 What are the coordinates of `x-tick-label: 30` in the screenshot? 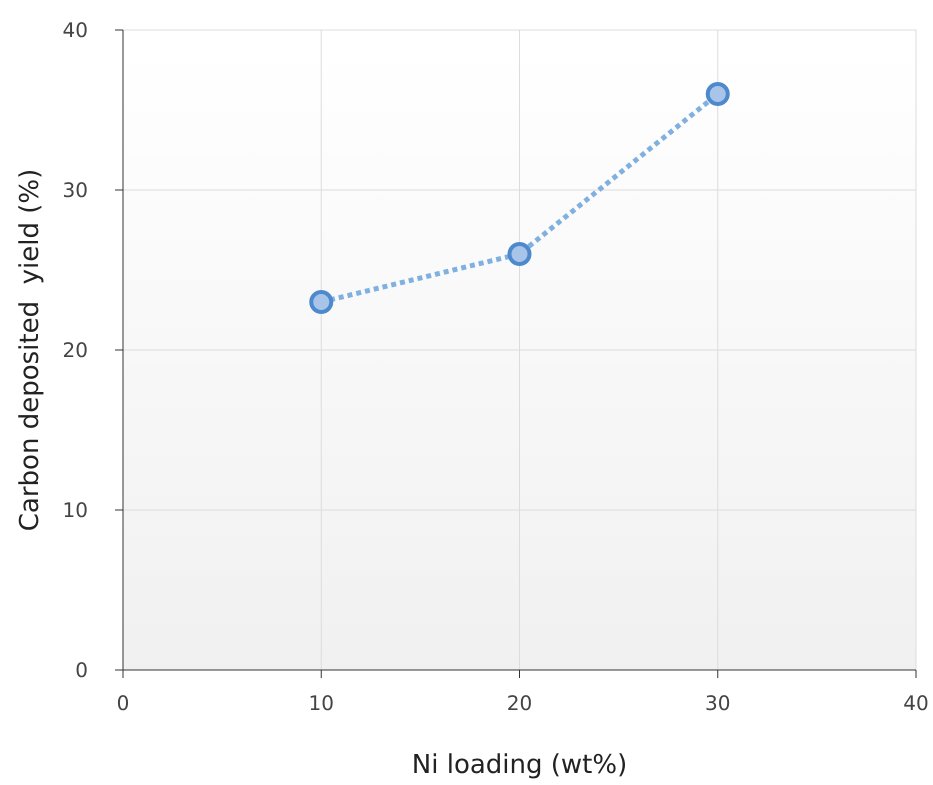 It's located at (717, 703).